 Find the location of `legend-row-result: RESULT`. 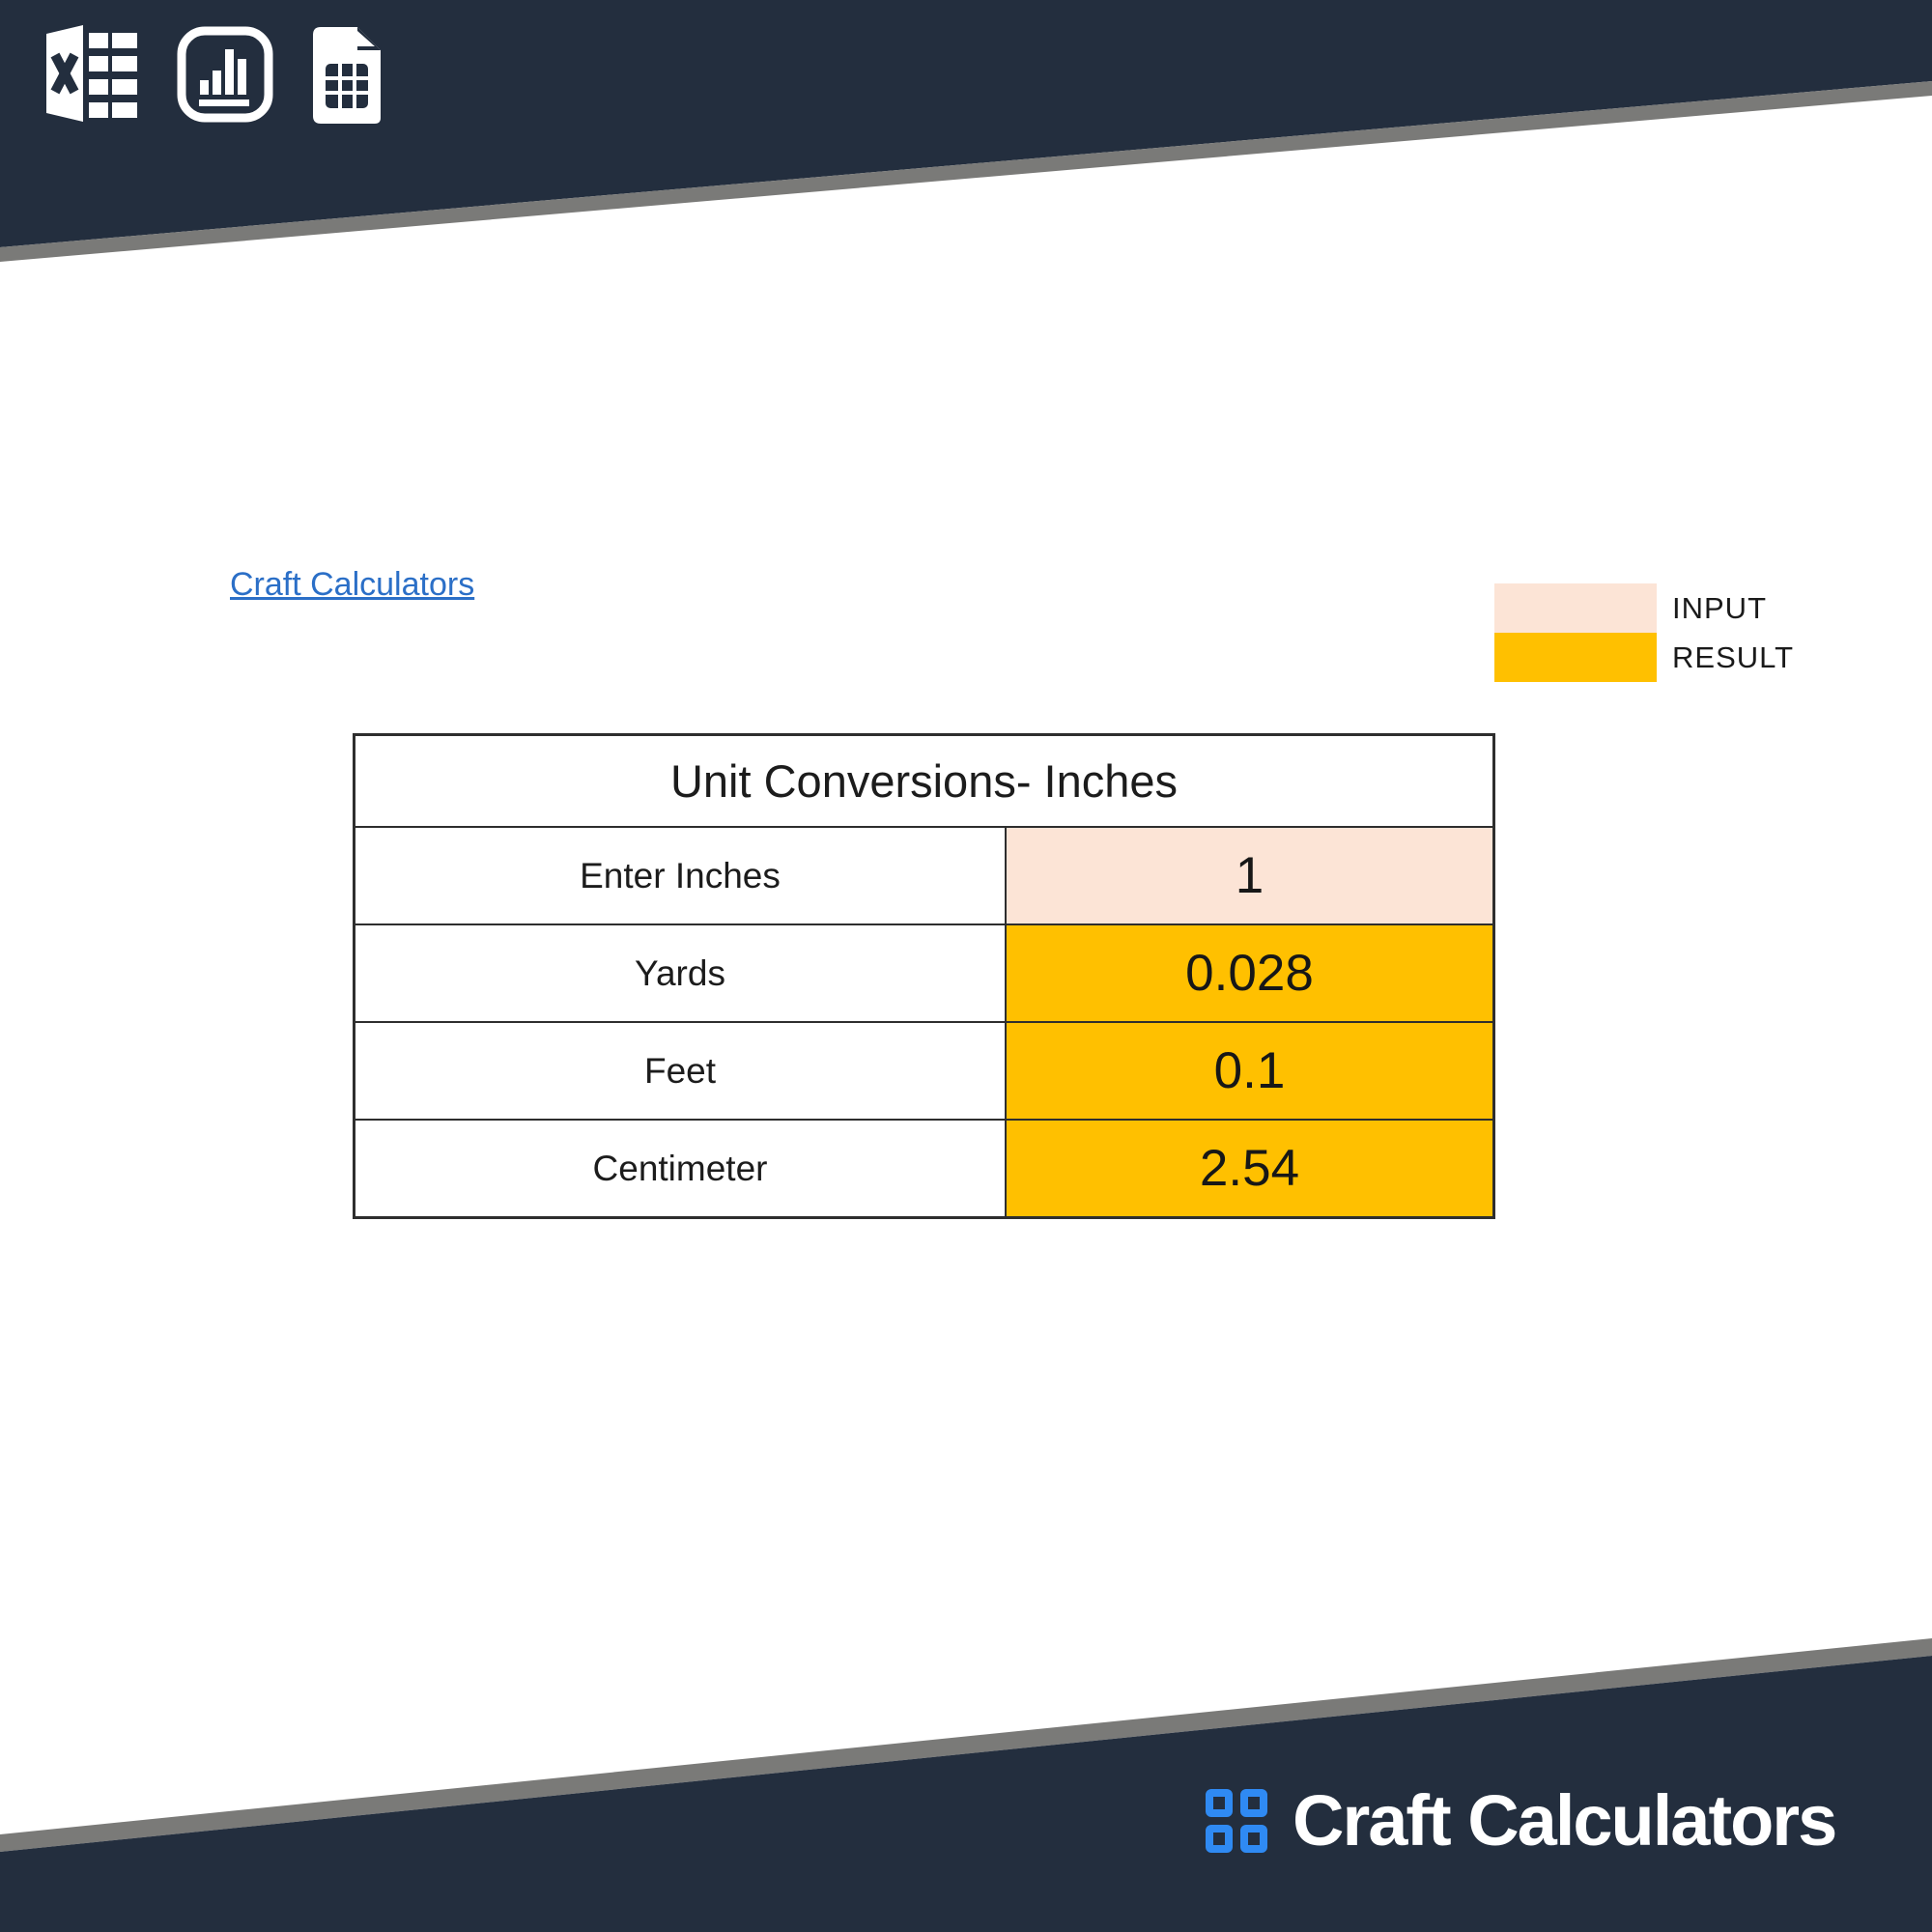

legend-row-result: RESULT is located at coordinates (1644, 657).